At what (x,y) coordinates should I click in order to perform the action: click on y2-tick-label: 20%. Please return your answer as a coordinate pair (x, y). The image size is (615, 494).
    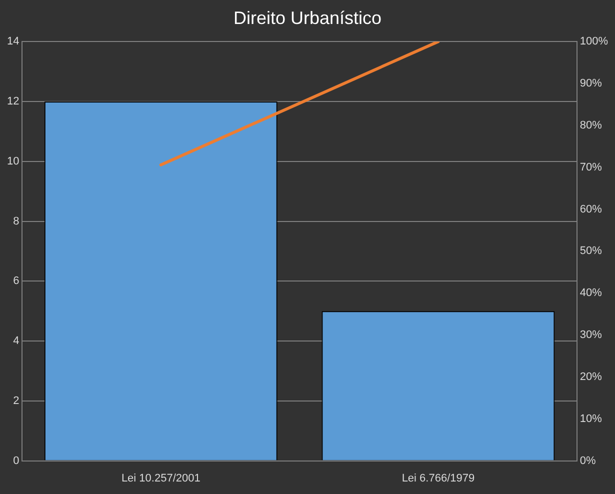
    Looking at the image, I should click on (591, 376).